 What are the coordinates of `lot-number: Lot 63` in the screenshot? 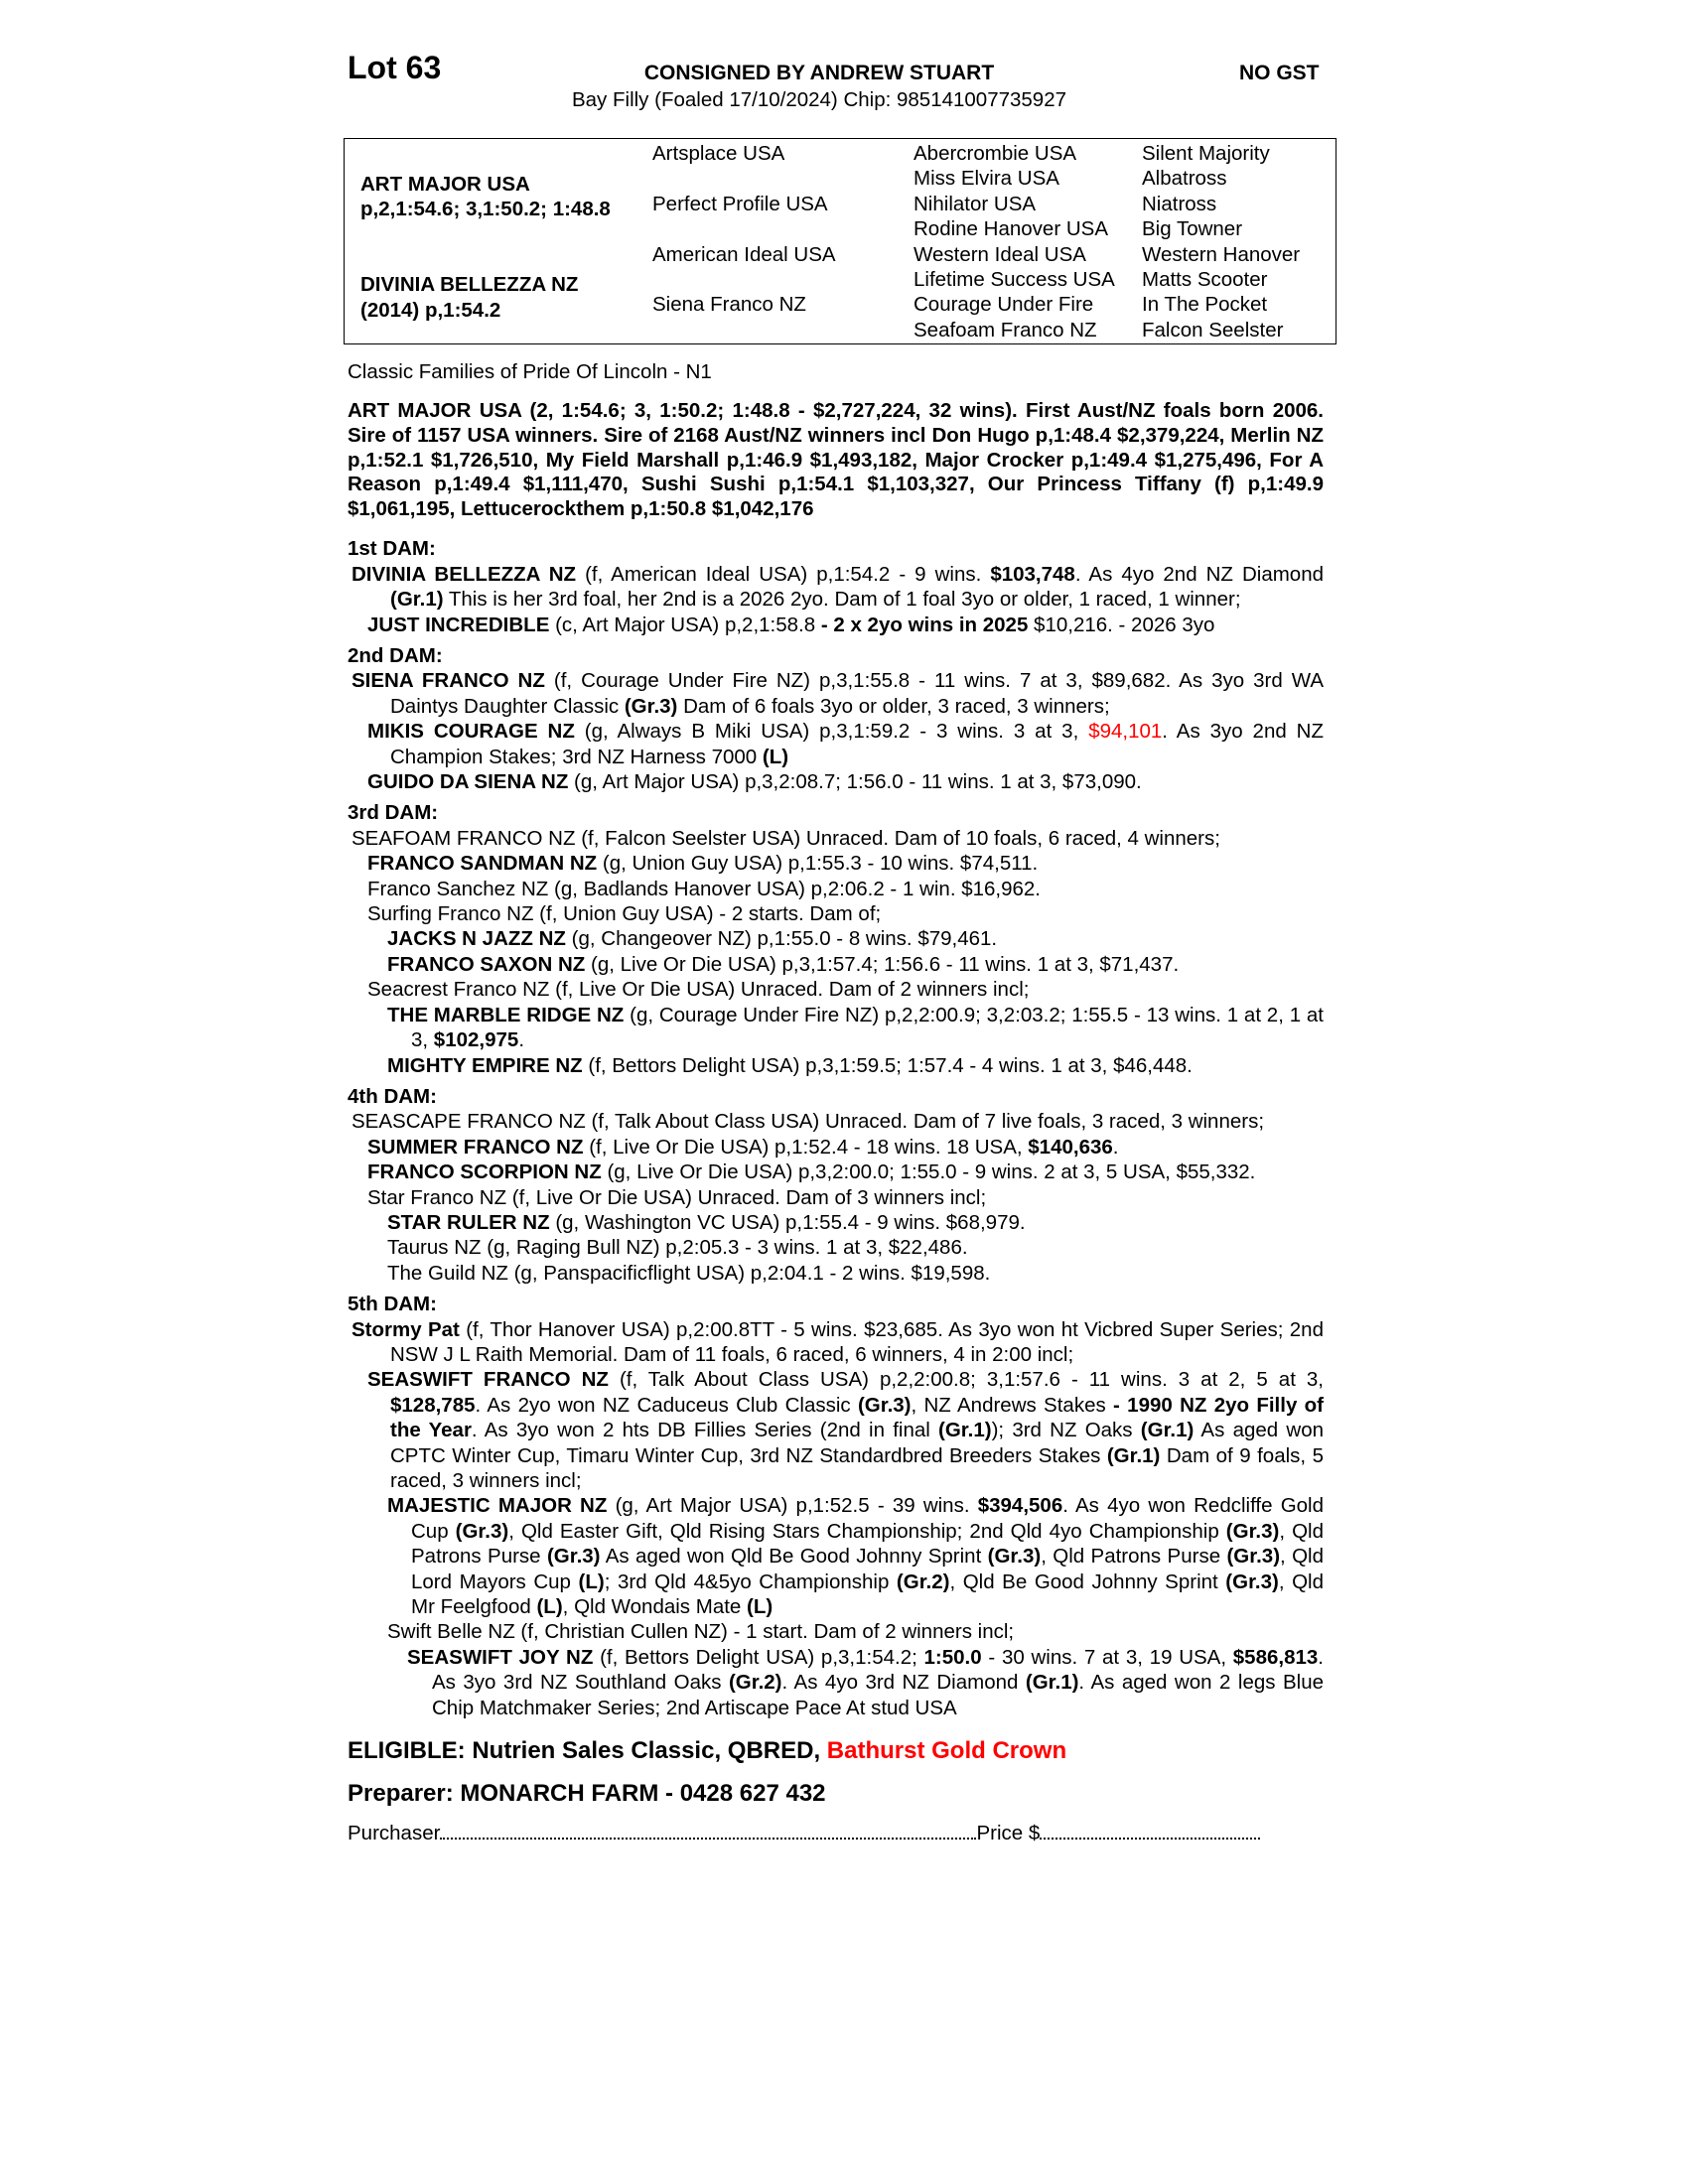 It's located at (395, 67).